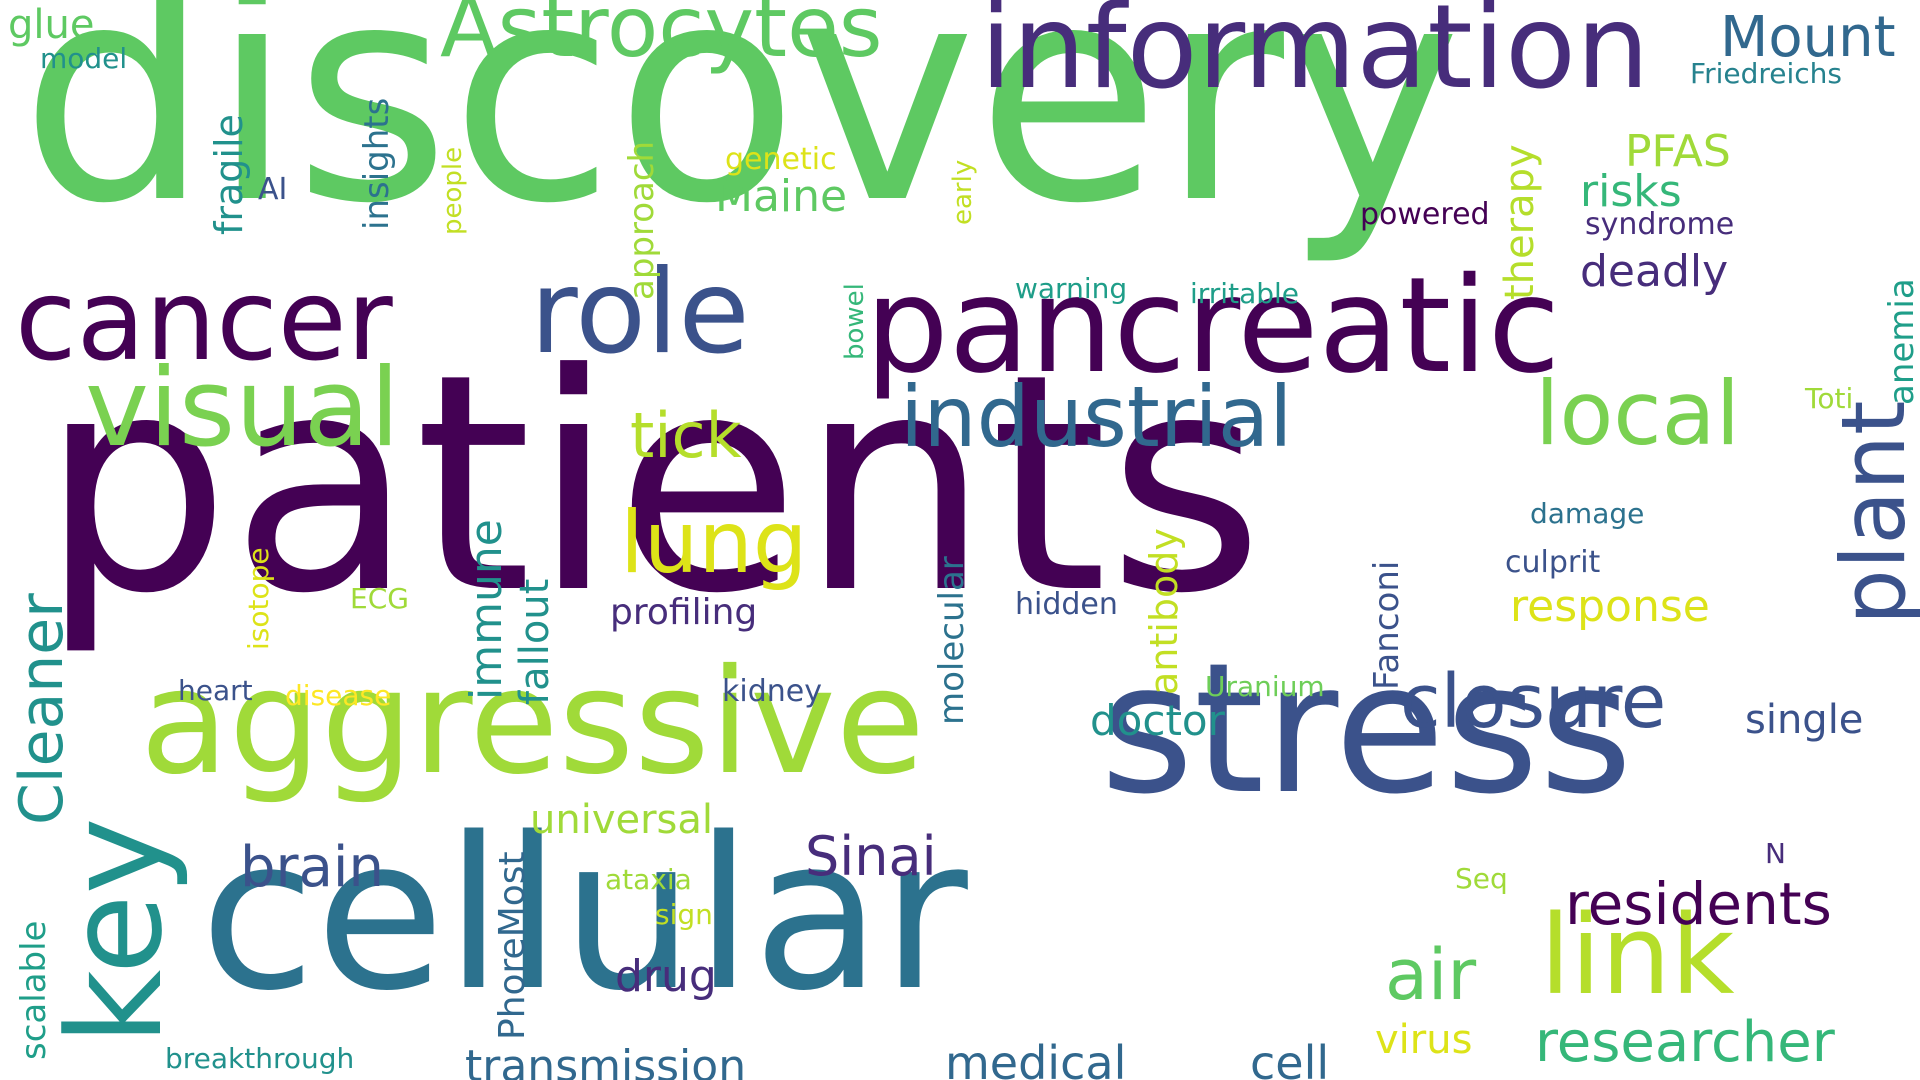 This screenshot has width=1920, height=1080. What do you see at coordinates (532, 722) in the screenshot?
I see `word-aggressive: aggressive` at bounding box center [532, 722].